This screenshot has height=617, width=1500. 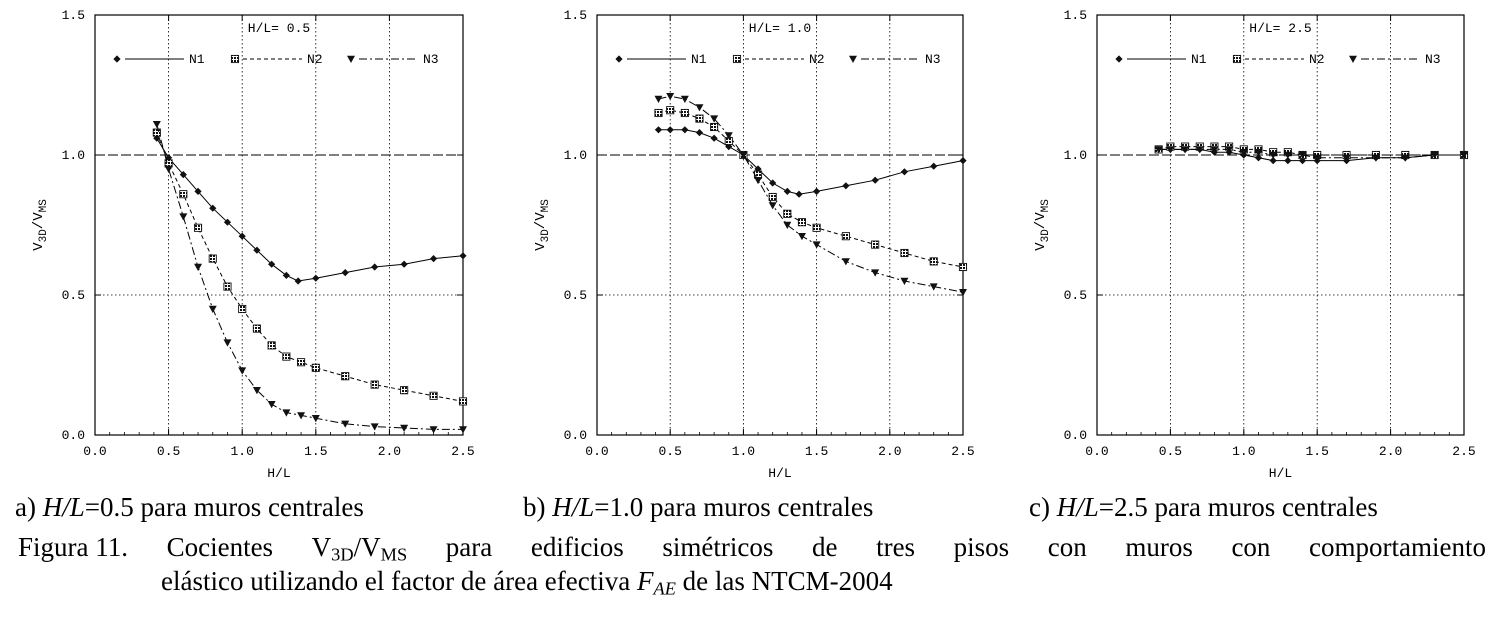 I want to click on y-axis-label: V3D/VMS, so click(x=542, y=225).